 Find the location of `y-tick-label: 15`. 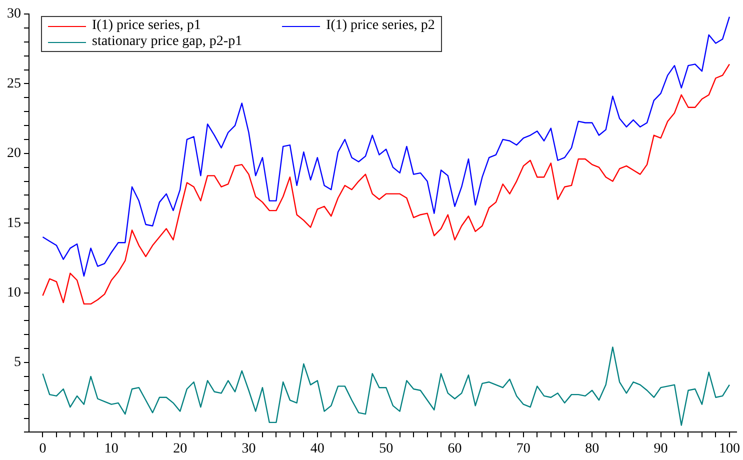

y-tick-label: 15 is located at coordinates (14, 223).